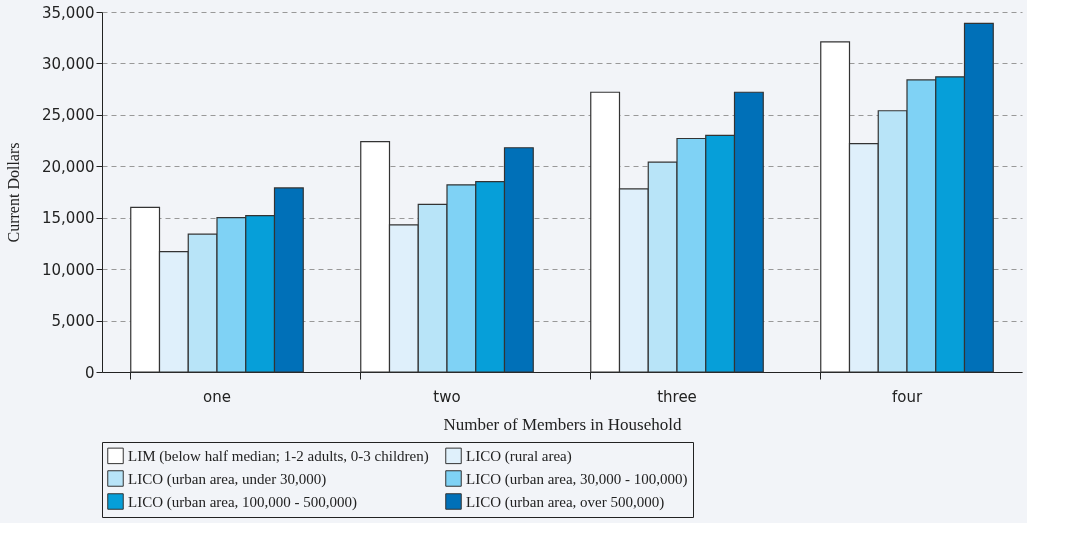 Image resolution: width=1075 pixels, height=548 pixels. I want to click on x-tick-label: one, so click(217, 396).